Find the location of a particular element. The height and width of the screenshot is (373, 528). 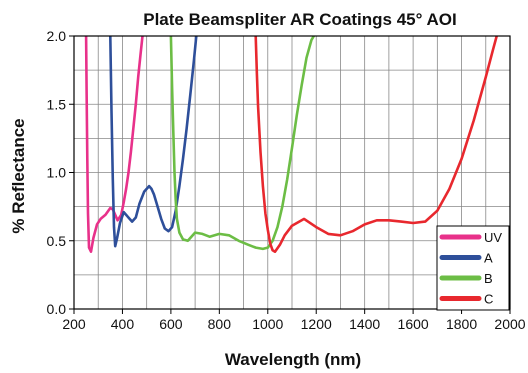

y-tick-label: 0.5 is located at coordinates (57, 241).